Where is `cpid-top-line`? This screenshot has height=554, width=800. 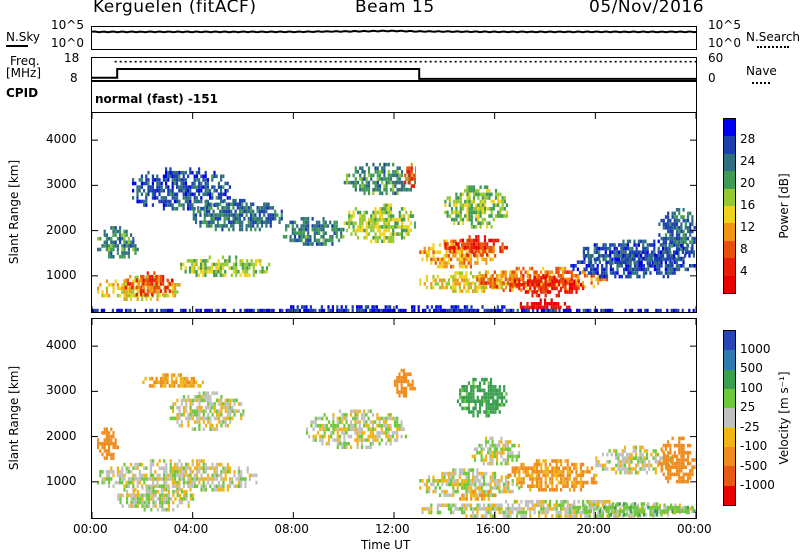 cpid-top-line is located at coordinates (394, 81).